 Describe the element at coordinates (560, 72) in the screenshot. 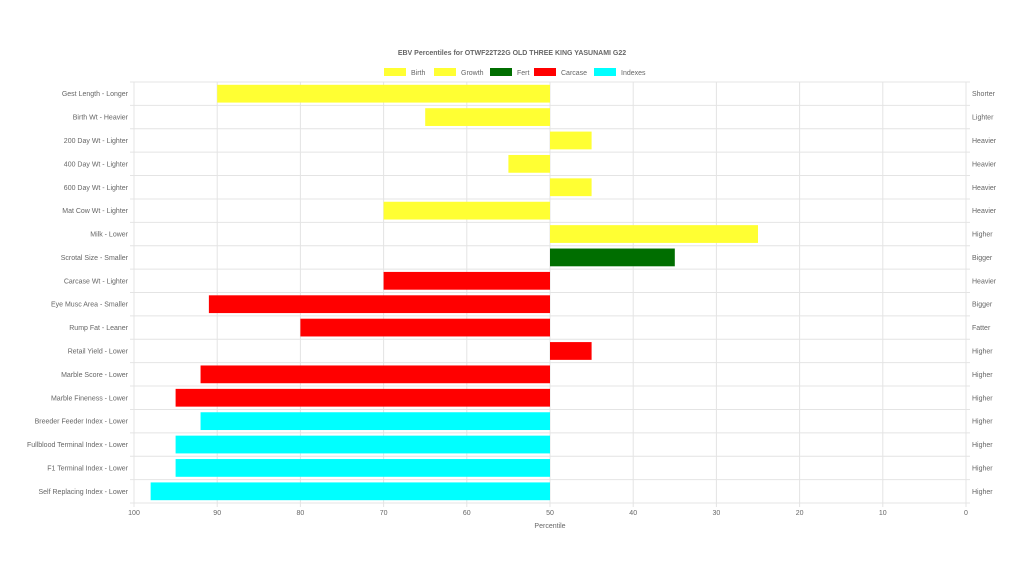

I see `legend-item-carcase: Carcase` at that location.